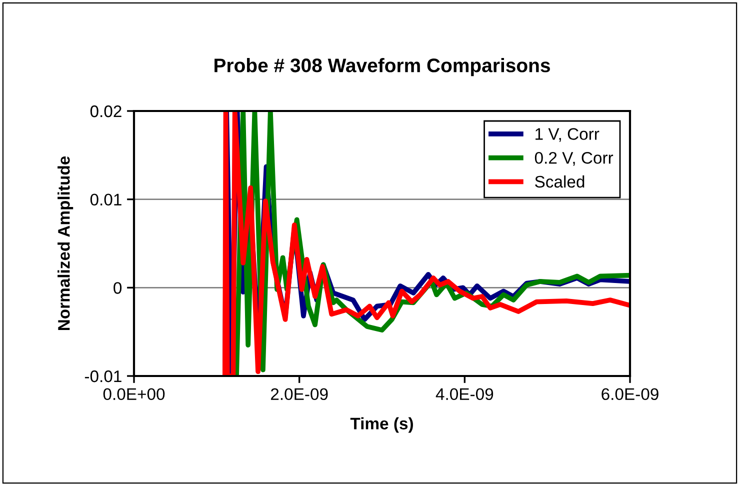  I want to click on y-tick-label: 0.01, so click(106, 200).